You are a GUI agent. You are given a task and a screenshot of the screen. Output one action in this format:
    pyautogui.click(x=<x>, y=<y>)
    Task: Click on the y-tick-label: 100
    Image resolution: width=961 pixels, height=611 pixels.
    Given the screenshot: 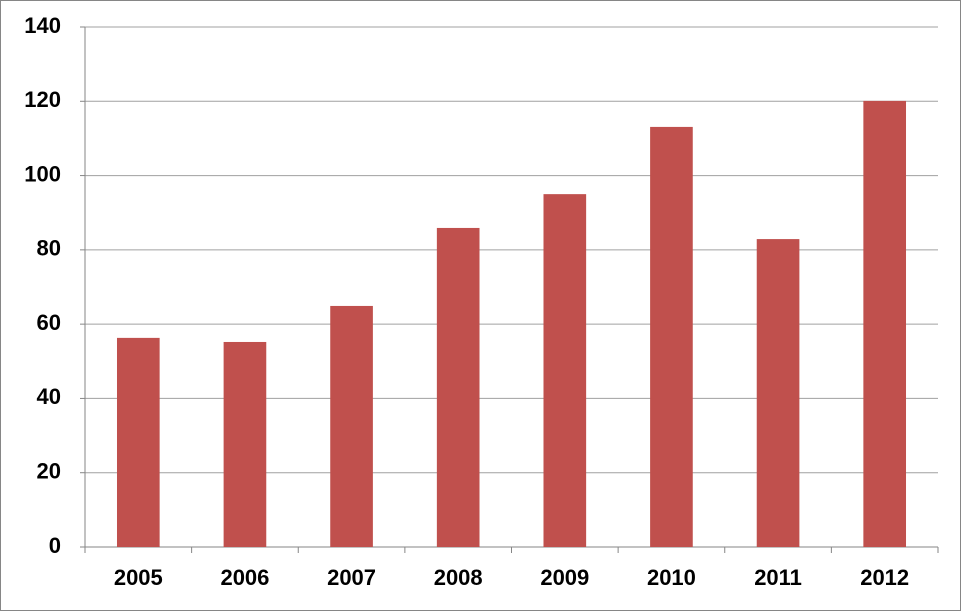 What is the action you would take?
    pyautogui.click(x=42, y=173)
    